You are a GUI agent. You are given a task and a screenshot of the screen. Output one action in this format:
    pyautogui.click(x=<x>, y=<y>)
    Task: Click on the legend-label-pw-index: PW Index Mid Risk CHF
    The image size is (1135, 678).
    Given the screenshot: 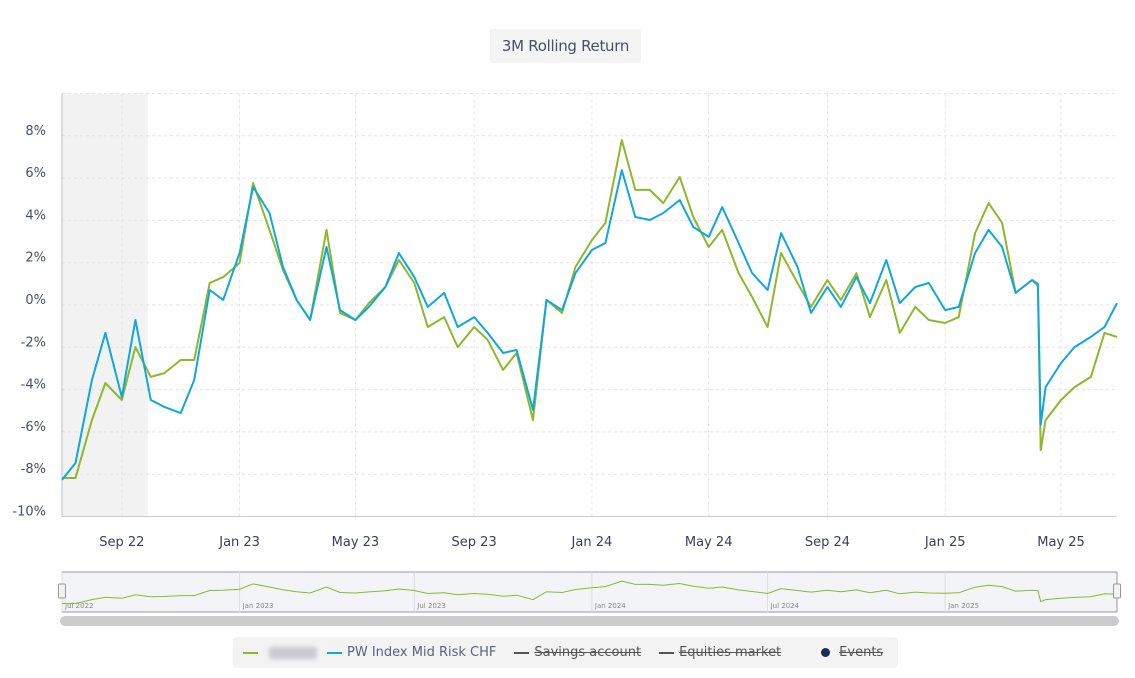 What is the action you would take?
    pyautogui.click(x=422, y=652)
    